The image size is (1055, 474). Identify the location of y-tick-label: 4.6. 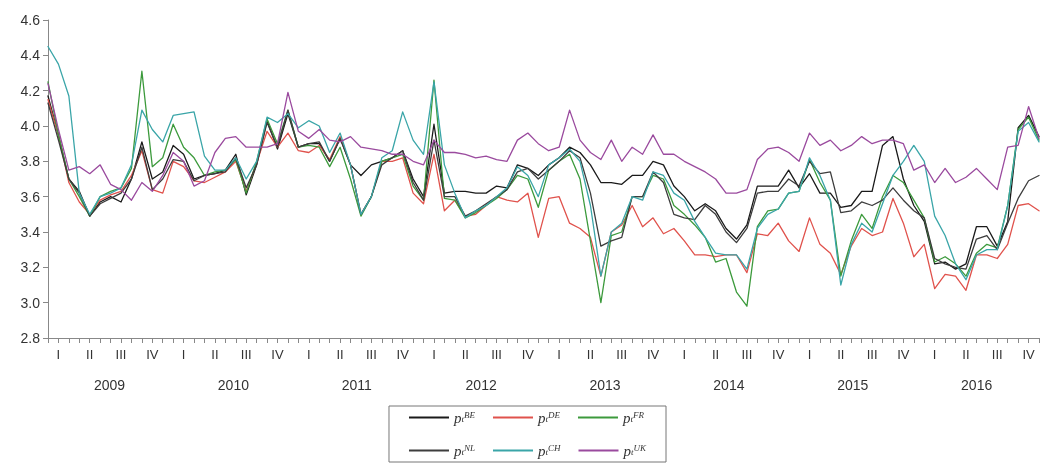
(30, 20).